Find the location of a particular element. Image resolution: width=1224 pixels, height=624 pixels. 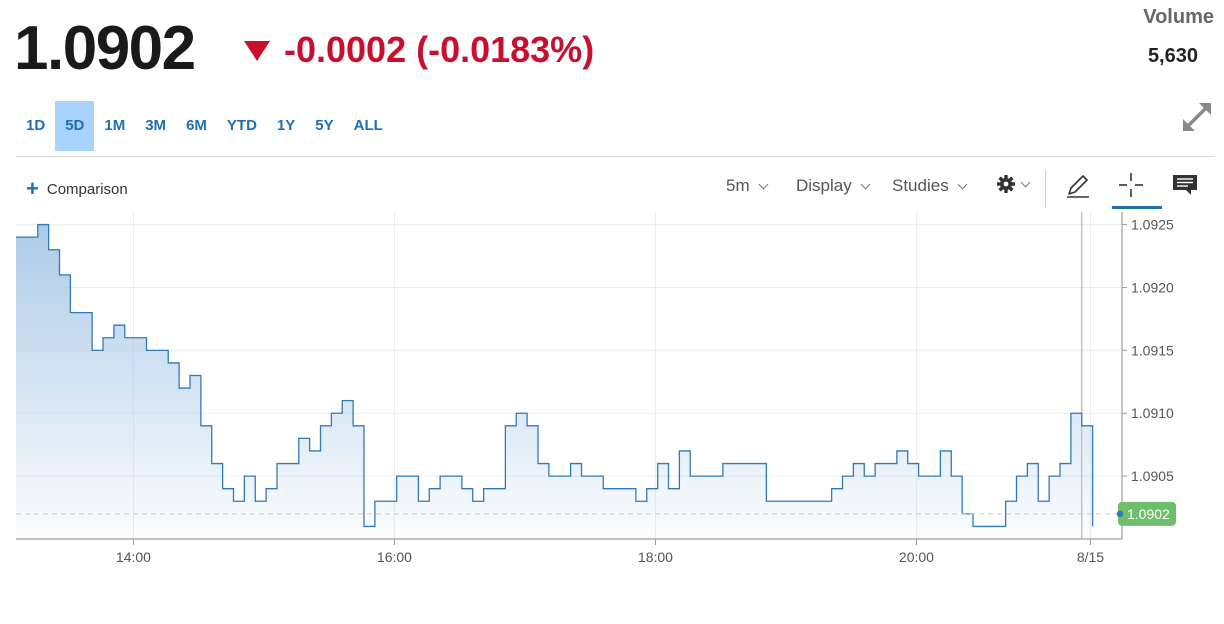

range-tabs: 1D 5D 1M 3M 6M YTD 1Y 5Y ALL is located at coordinates (204, 126).